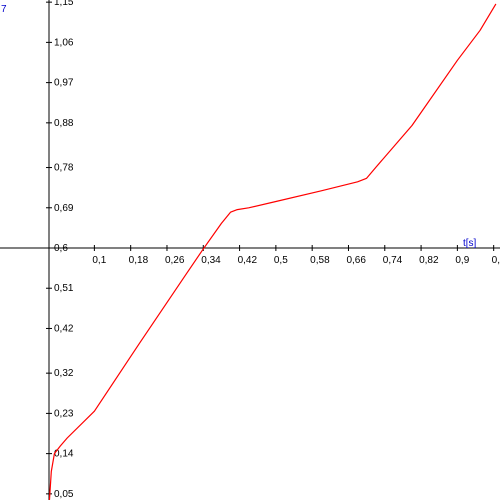  Describe the element at coordinates (64, 288) in the screenshot. I see `y-tick-label: 0,51` at that location.